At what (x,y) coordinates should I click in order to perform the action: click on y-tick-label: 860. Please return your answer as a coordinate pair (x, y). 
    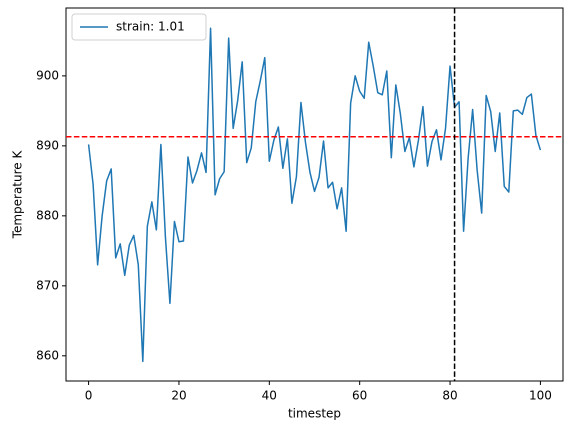
    Looking at the image, I should click on (47, 355).